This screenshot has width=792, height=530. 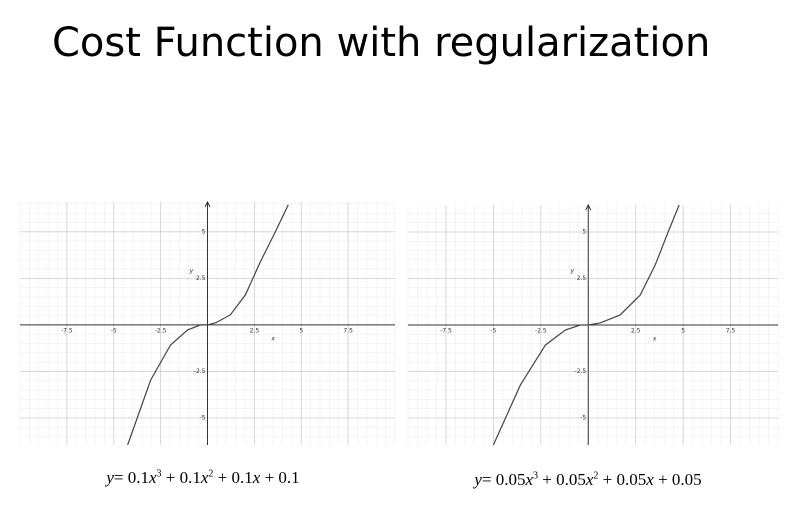 What do you see at coordinates (503, 479) in the screenshot?
I see `formula-part: = 0.05` at bounding box center [503, 479].